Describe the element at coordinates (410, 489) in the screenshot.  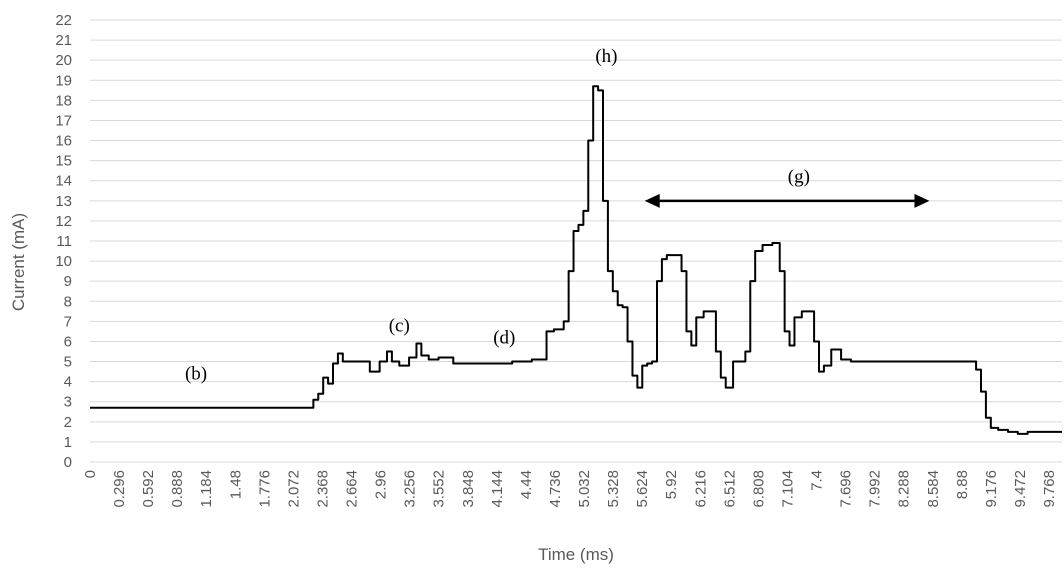
I see `x-tick-label: 3.256` at that location.